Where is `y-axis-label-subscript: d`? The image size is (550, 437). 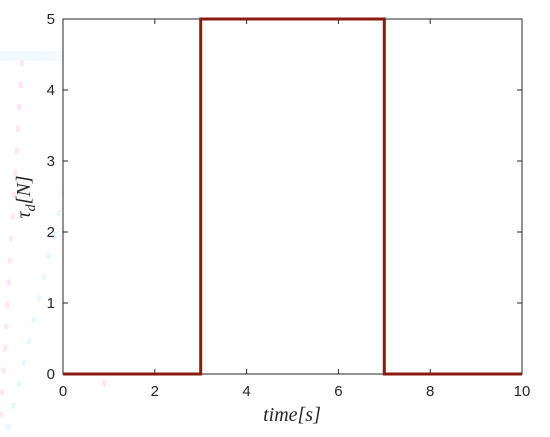 y-axis-label-subscript: d is located at coordinates (31, 207).